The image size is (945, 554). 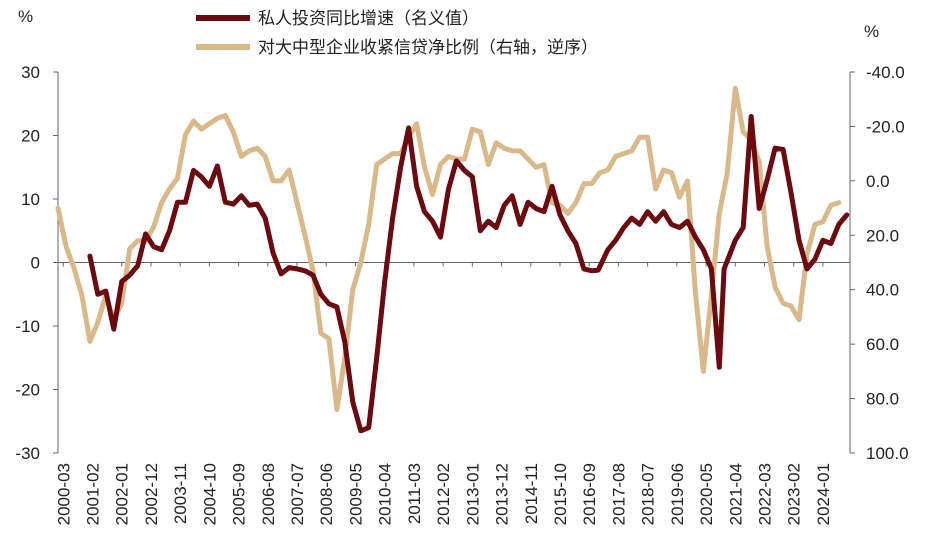 I want to click on left-tick-label: -30, so click(x=27, y=453).